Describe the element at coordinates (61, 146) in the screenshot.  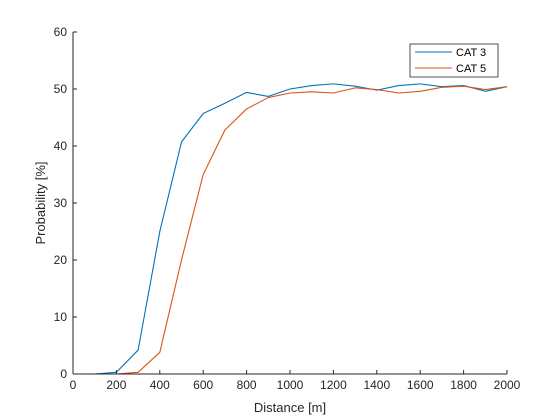
I see `y-tick-label: 40` at that location.